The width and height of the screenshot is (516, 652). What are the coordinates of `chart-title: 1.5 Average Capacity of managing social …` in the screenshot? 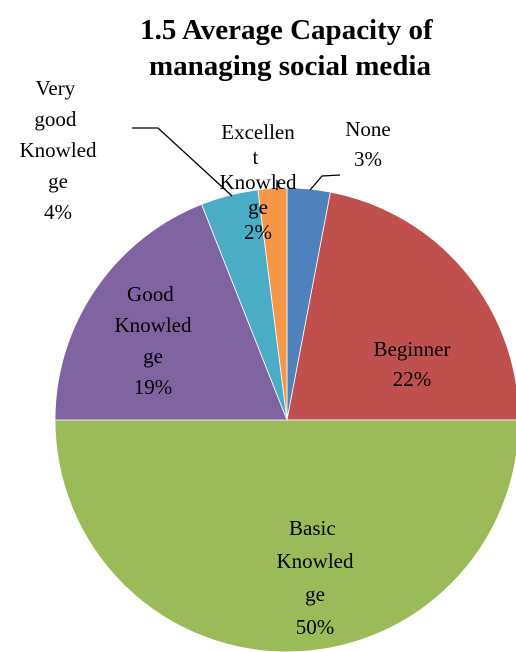 It's located at (290, 48).